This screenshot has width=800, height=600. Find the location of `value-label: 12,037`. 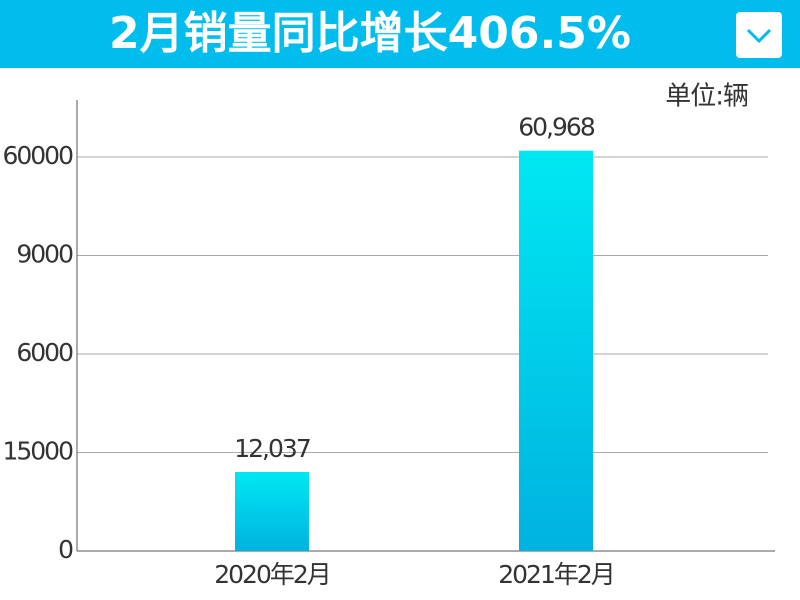

value-label: 12,037 is located at coordinates (272, 448).